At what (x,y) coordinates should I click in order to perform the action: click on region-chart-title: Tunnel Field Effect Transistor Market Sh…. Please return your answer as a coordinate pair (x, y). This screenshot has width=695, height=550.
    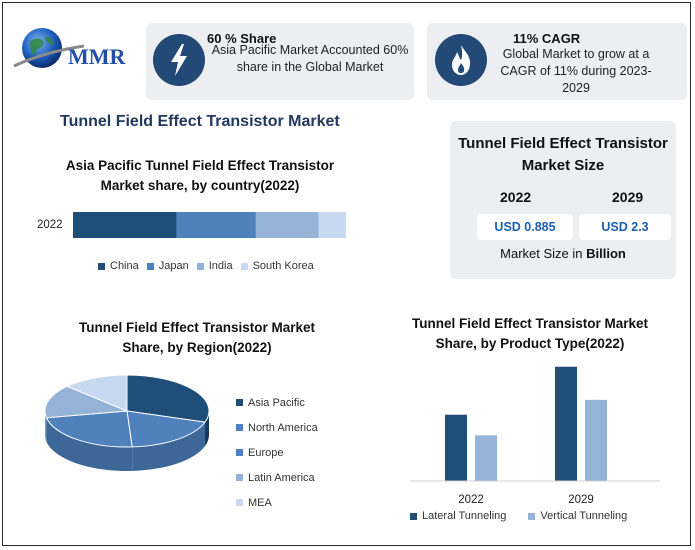
    Looking at the image, I should click on (197, 337).